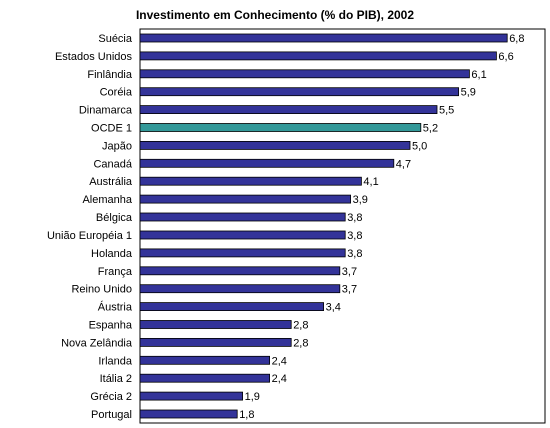  Describe the element at coordinates (115, 39) in the screenshot. I see `category-label: Suécia` at that location.